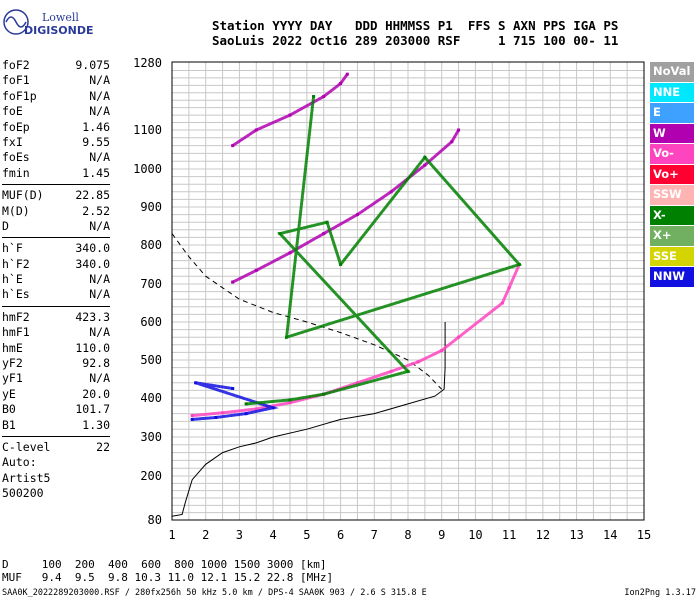 The image size is (700, 600). What do you see at coordinates (92, 347) in the screenshot?
I see `param-value: 110.0` at bounding box center [92, 347].